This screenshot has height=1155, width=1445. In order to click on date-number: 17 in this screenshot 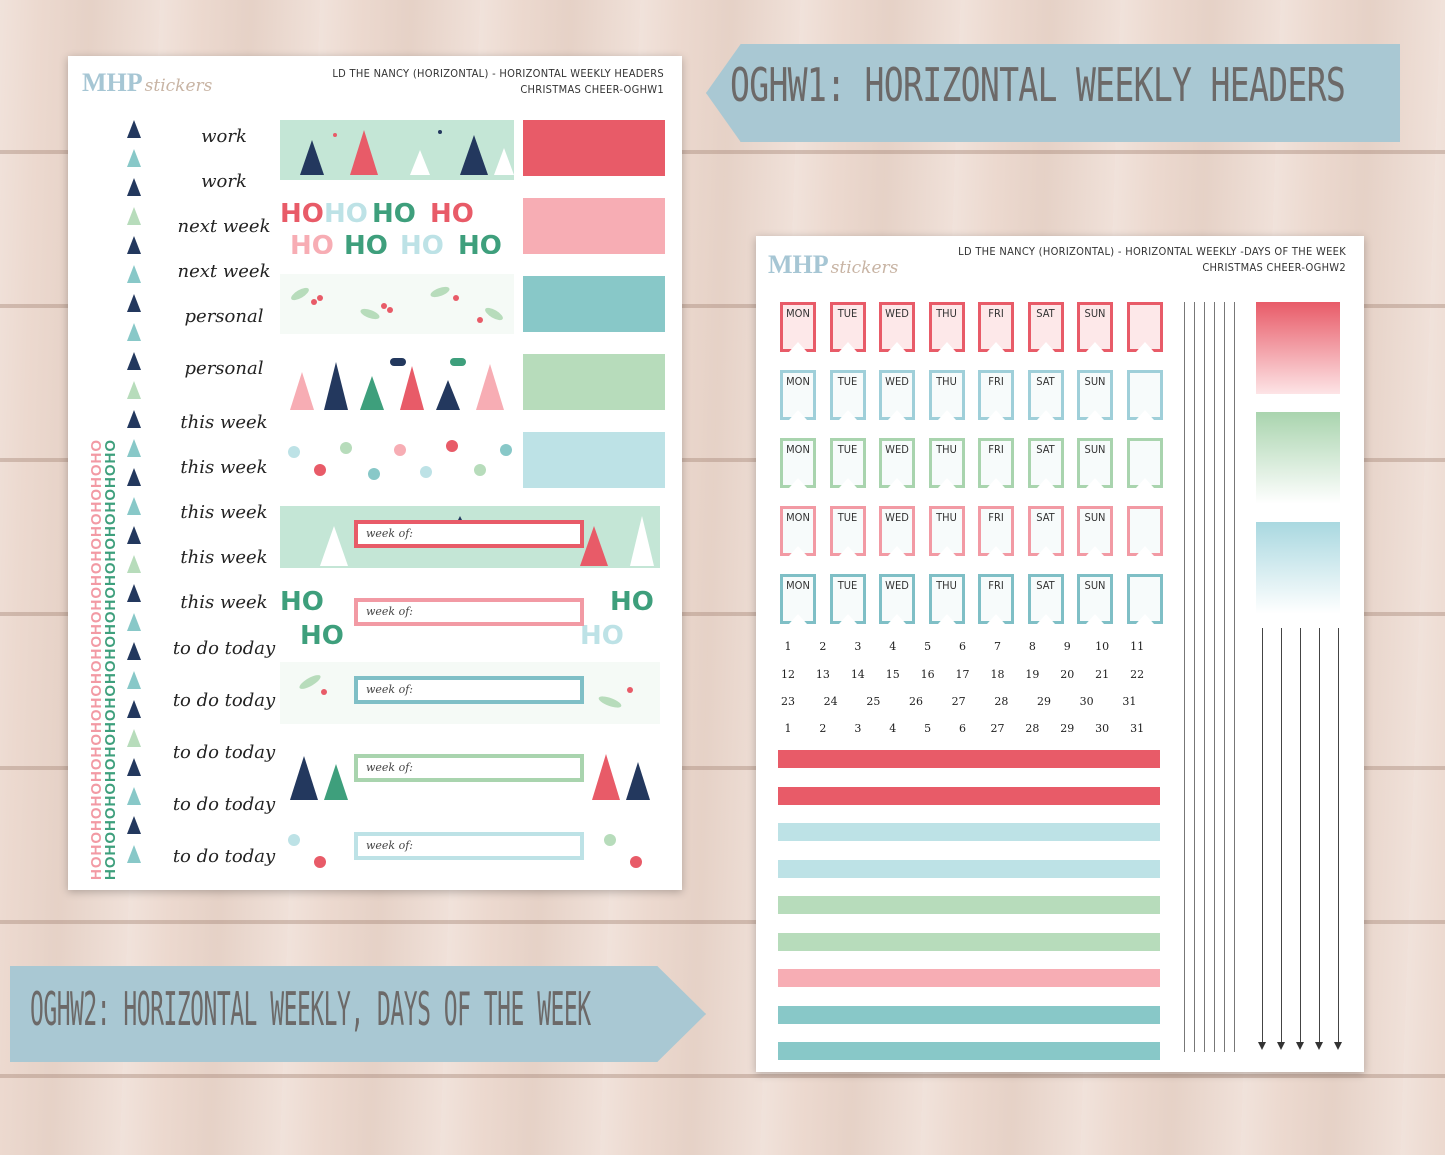, I will do `click(962, 674)`.